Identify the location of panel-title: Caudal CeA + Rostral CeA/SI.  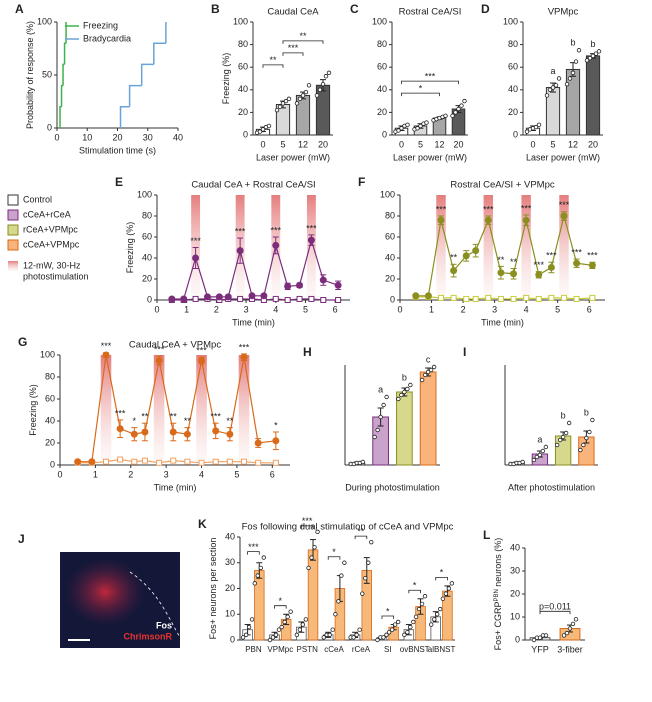
(253, 185).